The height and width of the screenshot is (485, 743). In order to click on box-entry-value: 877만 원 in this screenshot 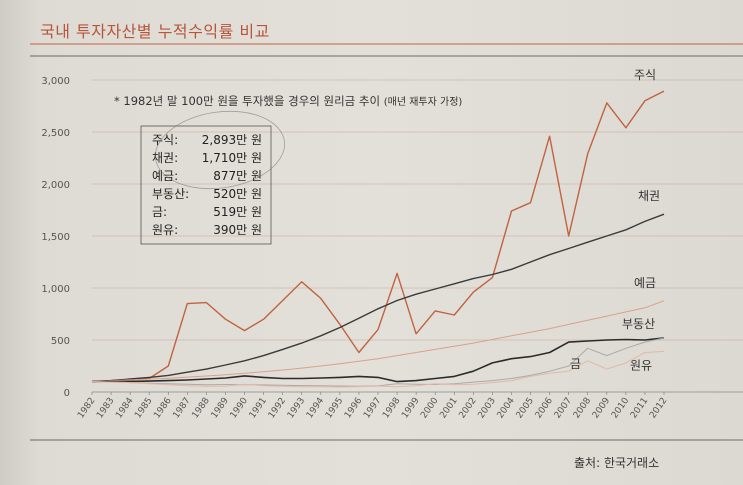, I will do `click(237, 176)`.